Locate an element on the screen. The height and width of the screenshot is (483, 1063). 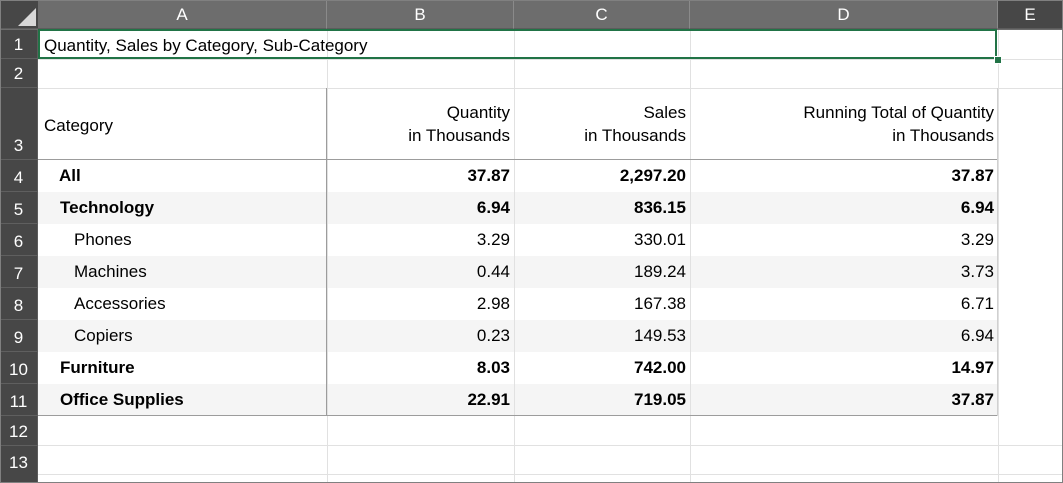
table-right-border is located at coordinates (997, 252).